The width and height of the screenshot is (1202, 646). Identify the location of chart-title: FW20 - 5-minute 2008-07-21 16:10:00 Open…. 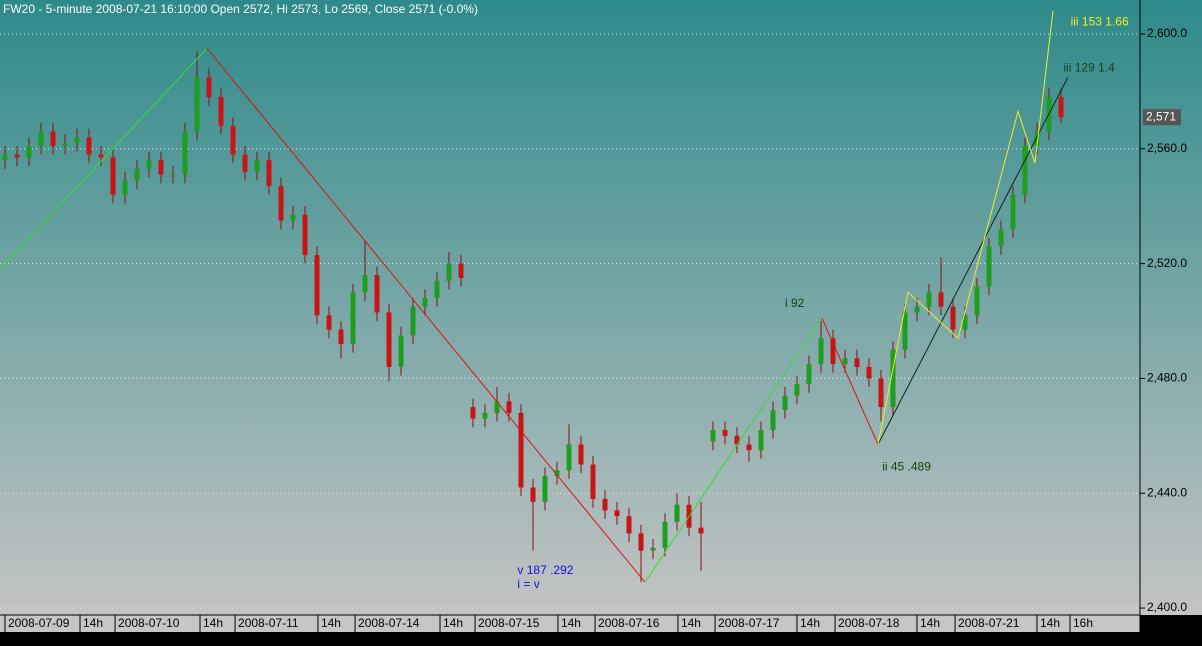
(240, 9).